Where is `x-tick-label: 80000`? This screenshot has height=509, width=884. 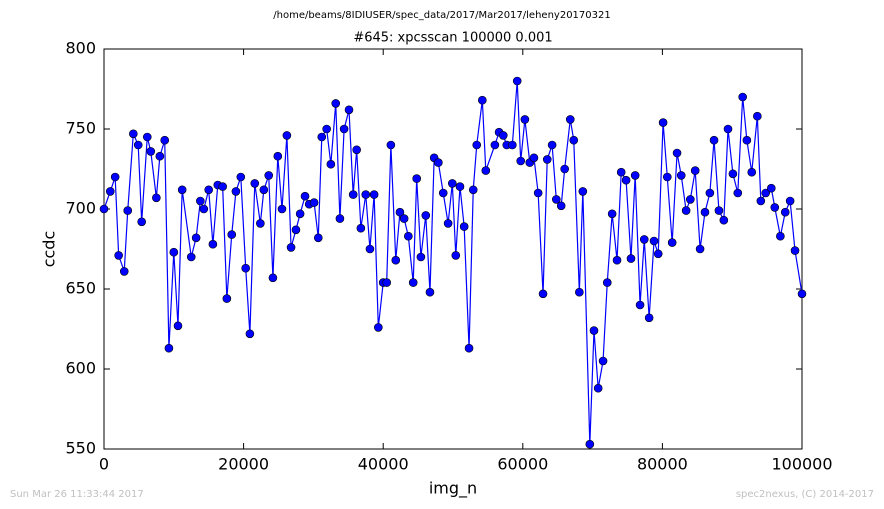 x-tick-label: 80000 is located at coordinates (662, 464).